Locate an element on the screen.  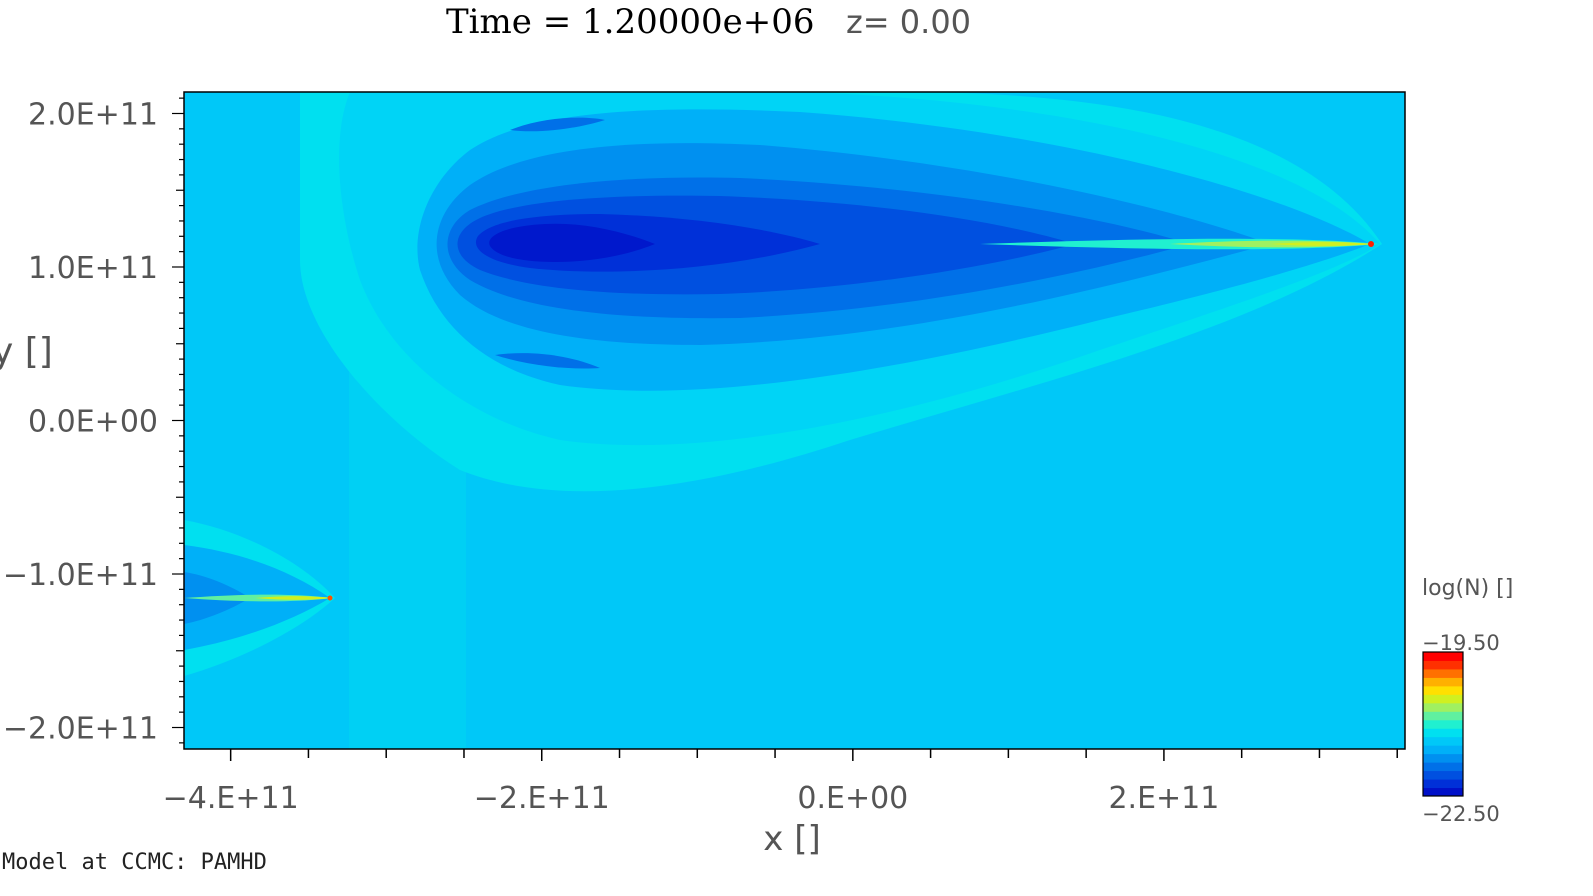
plot-title-time: Time = 1.20000e+06 is located at coordinates (630, 22).